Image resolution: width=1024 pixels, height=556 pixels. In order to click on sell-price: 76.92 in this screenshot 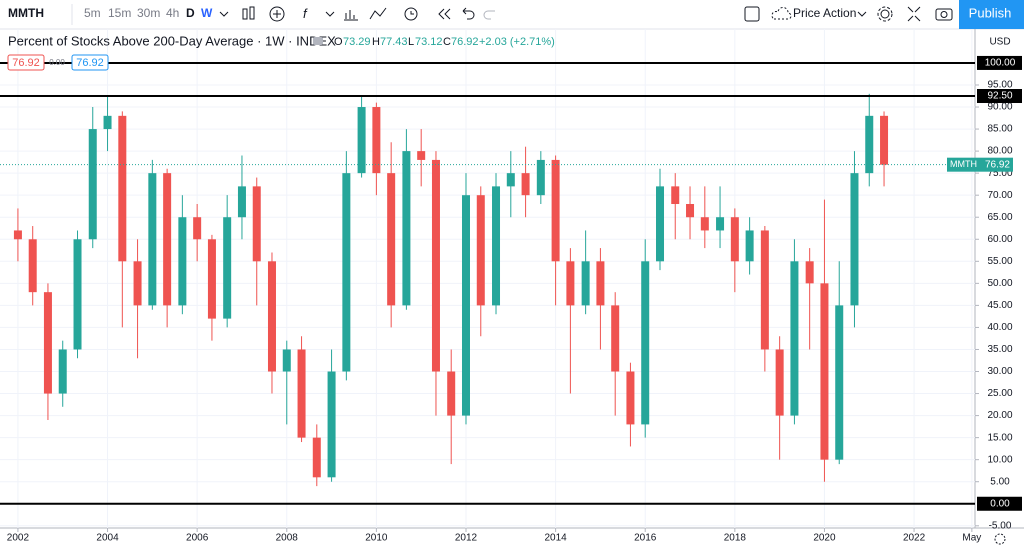, I will do `click(26, 63)`.